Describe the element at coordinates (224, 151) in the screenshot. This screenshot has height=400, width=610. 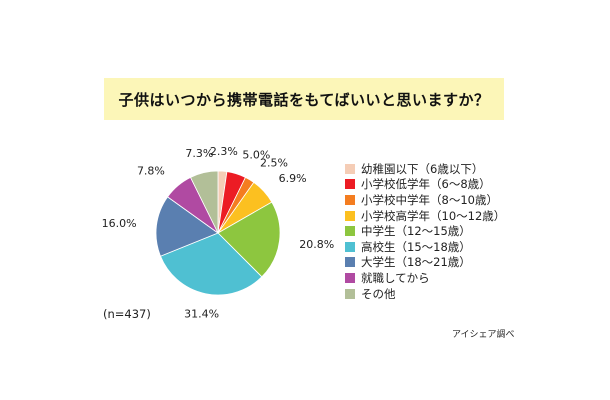
I see `slice-value-label: 2.3%` at that location.